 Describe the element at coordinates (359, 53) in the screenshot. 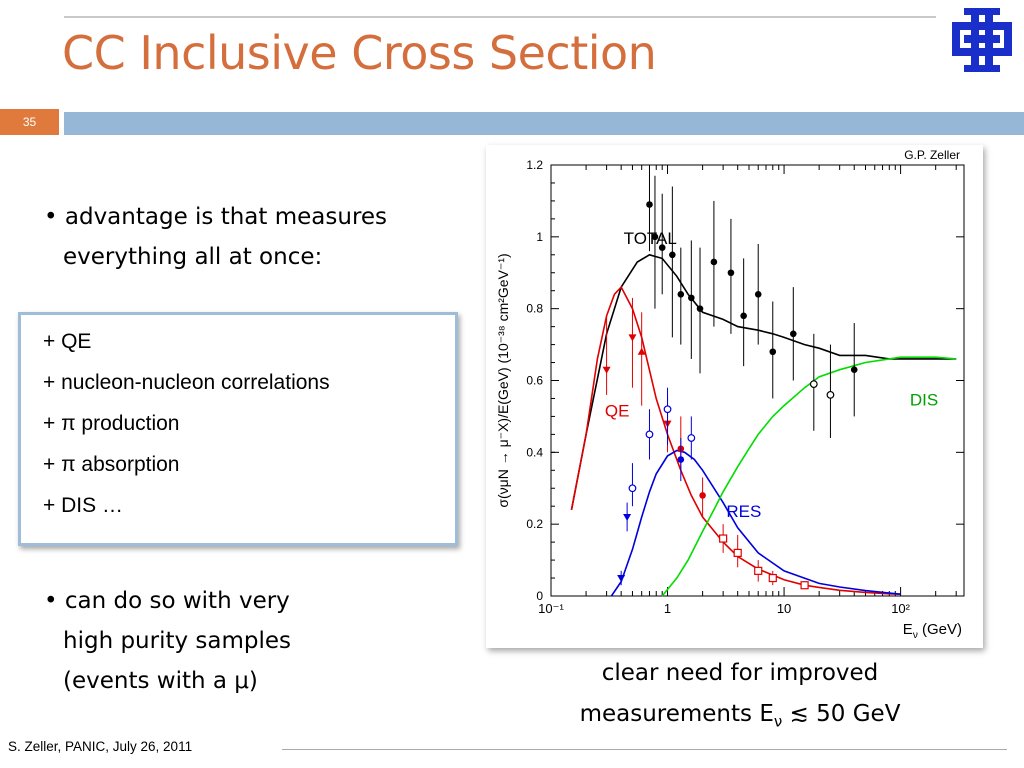

I see `slide-title: CC Inclusive Cross Section` at that location.